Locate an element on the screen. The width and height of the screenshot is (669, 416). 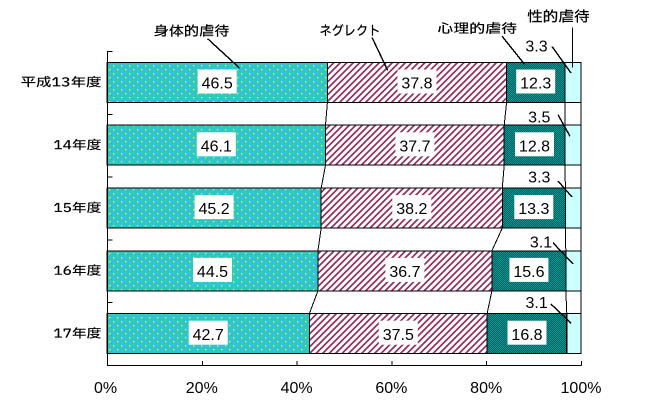
svg-text: 0% is located at coordinates (105, 388).